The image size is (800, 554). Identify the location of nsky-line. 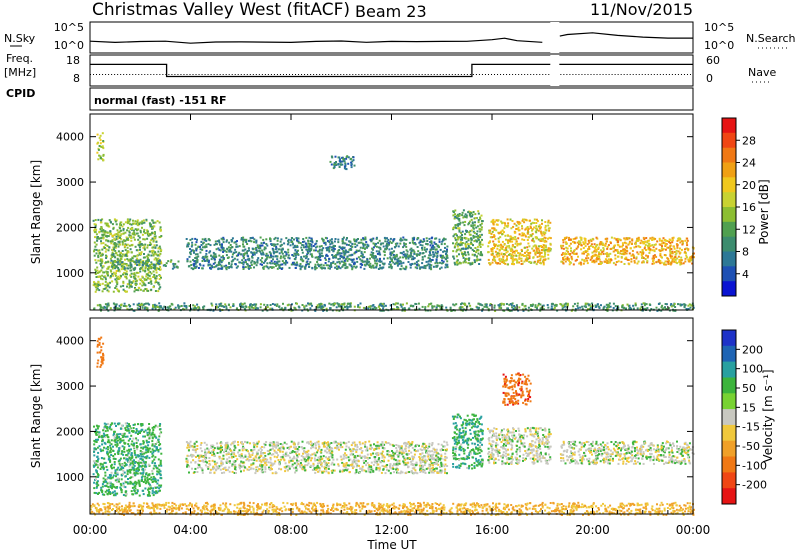
(391, 38).